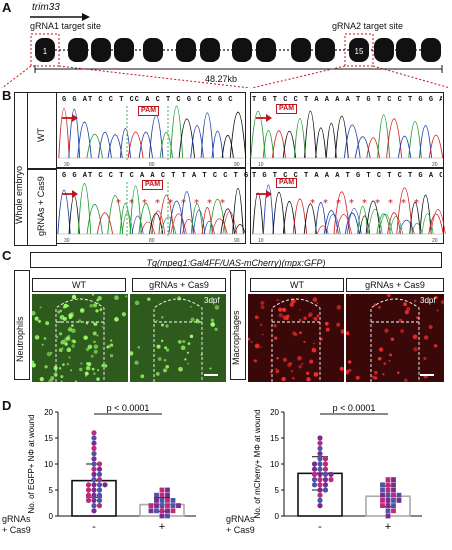 Image resolution: width=452 pixels, height=550 pixels. I want to click on neut-mut-title: gRNAs + Cas9, so click(179, 285).